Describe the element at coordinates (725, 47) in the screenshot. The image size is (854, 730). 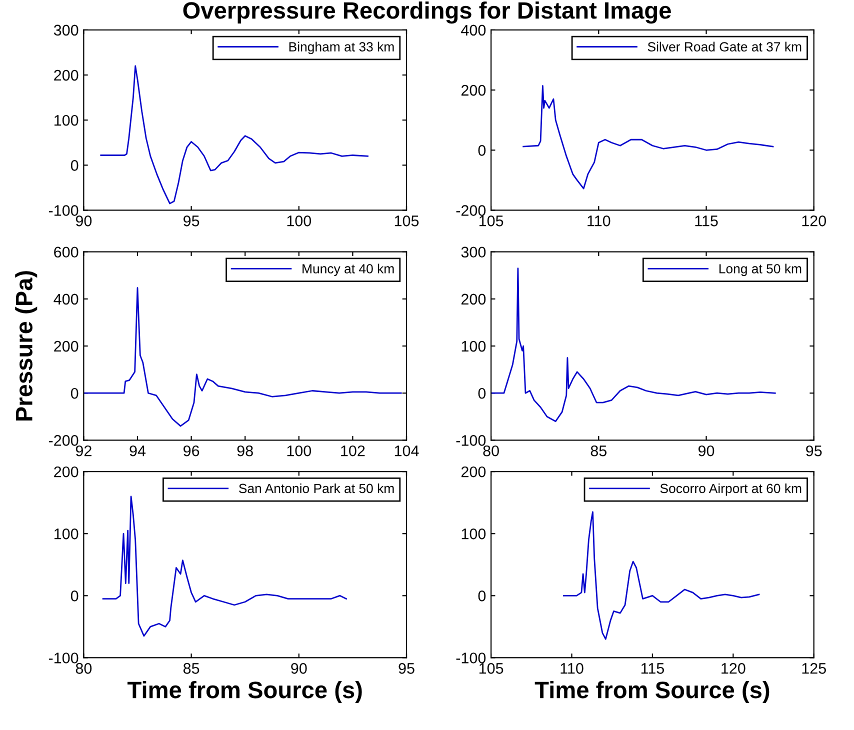
I see `legend-label: Silver Road Gate at 37 km` at that location.